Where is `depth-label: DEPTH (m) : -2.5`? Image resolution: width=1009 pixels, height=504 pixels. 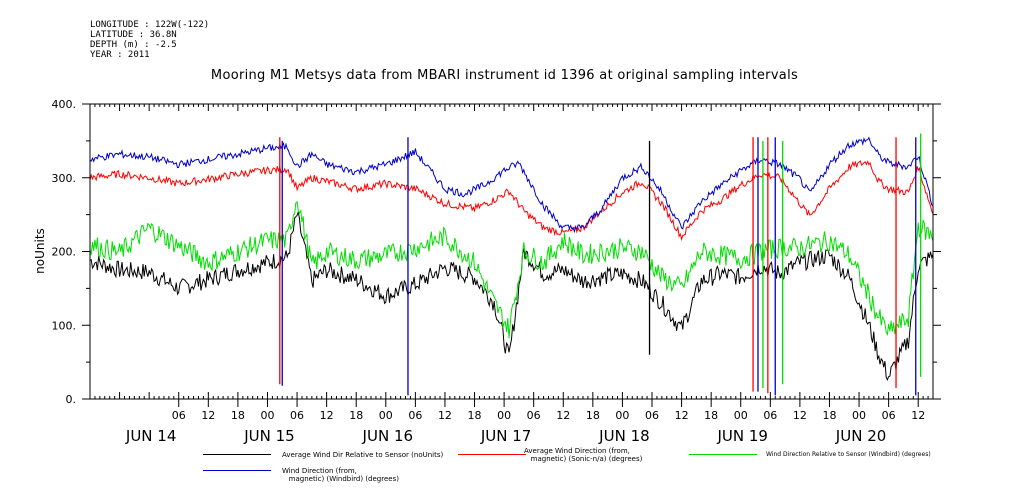
depth-label: DEPTH (m) : -2.5 is located at coordinates (133, 45).